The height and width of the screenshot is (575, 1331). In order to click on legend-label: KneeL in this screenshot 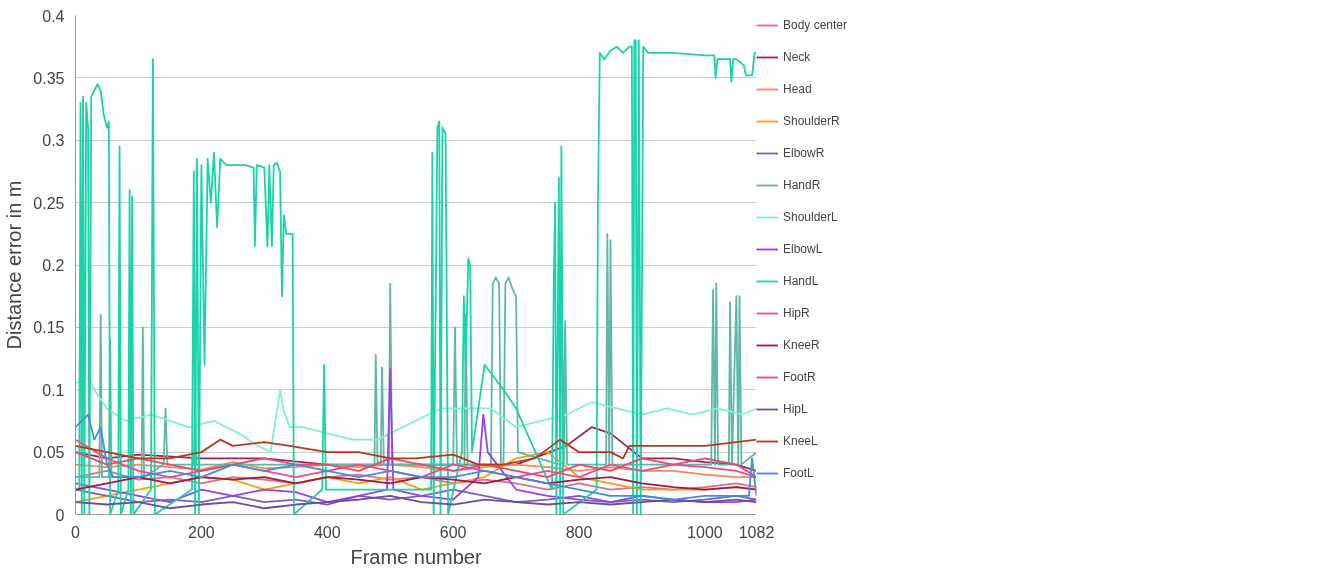, I will do `click(801, 441)`.